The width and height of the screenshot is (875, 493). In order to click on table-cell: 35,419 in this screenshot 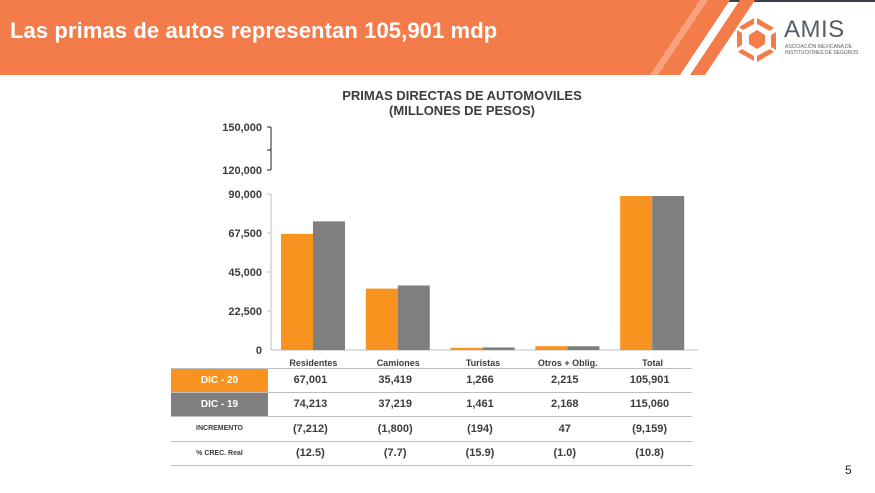, I will do `click(395, 380)`.